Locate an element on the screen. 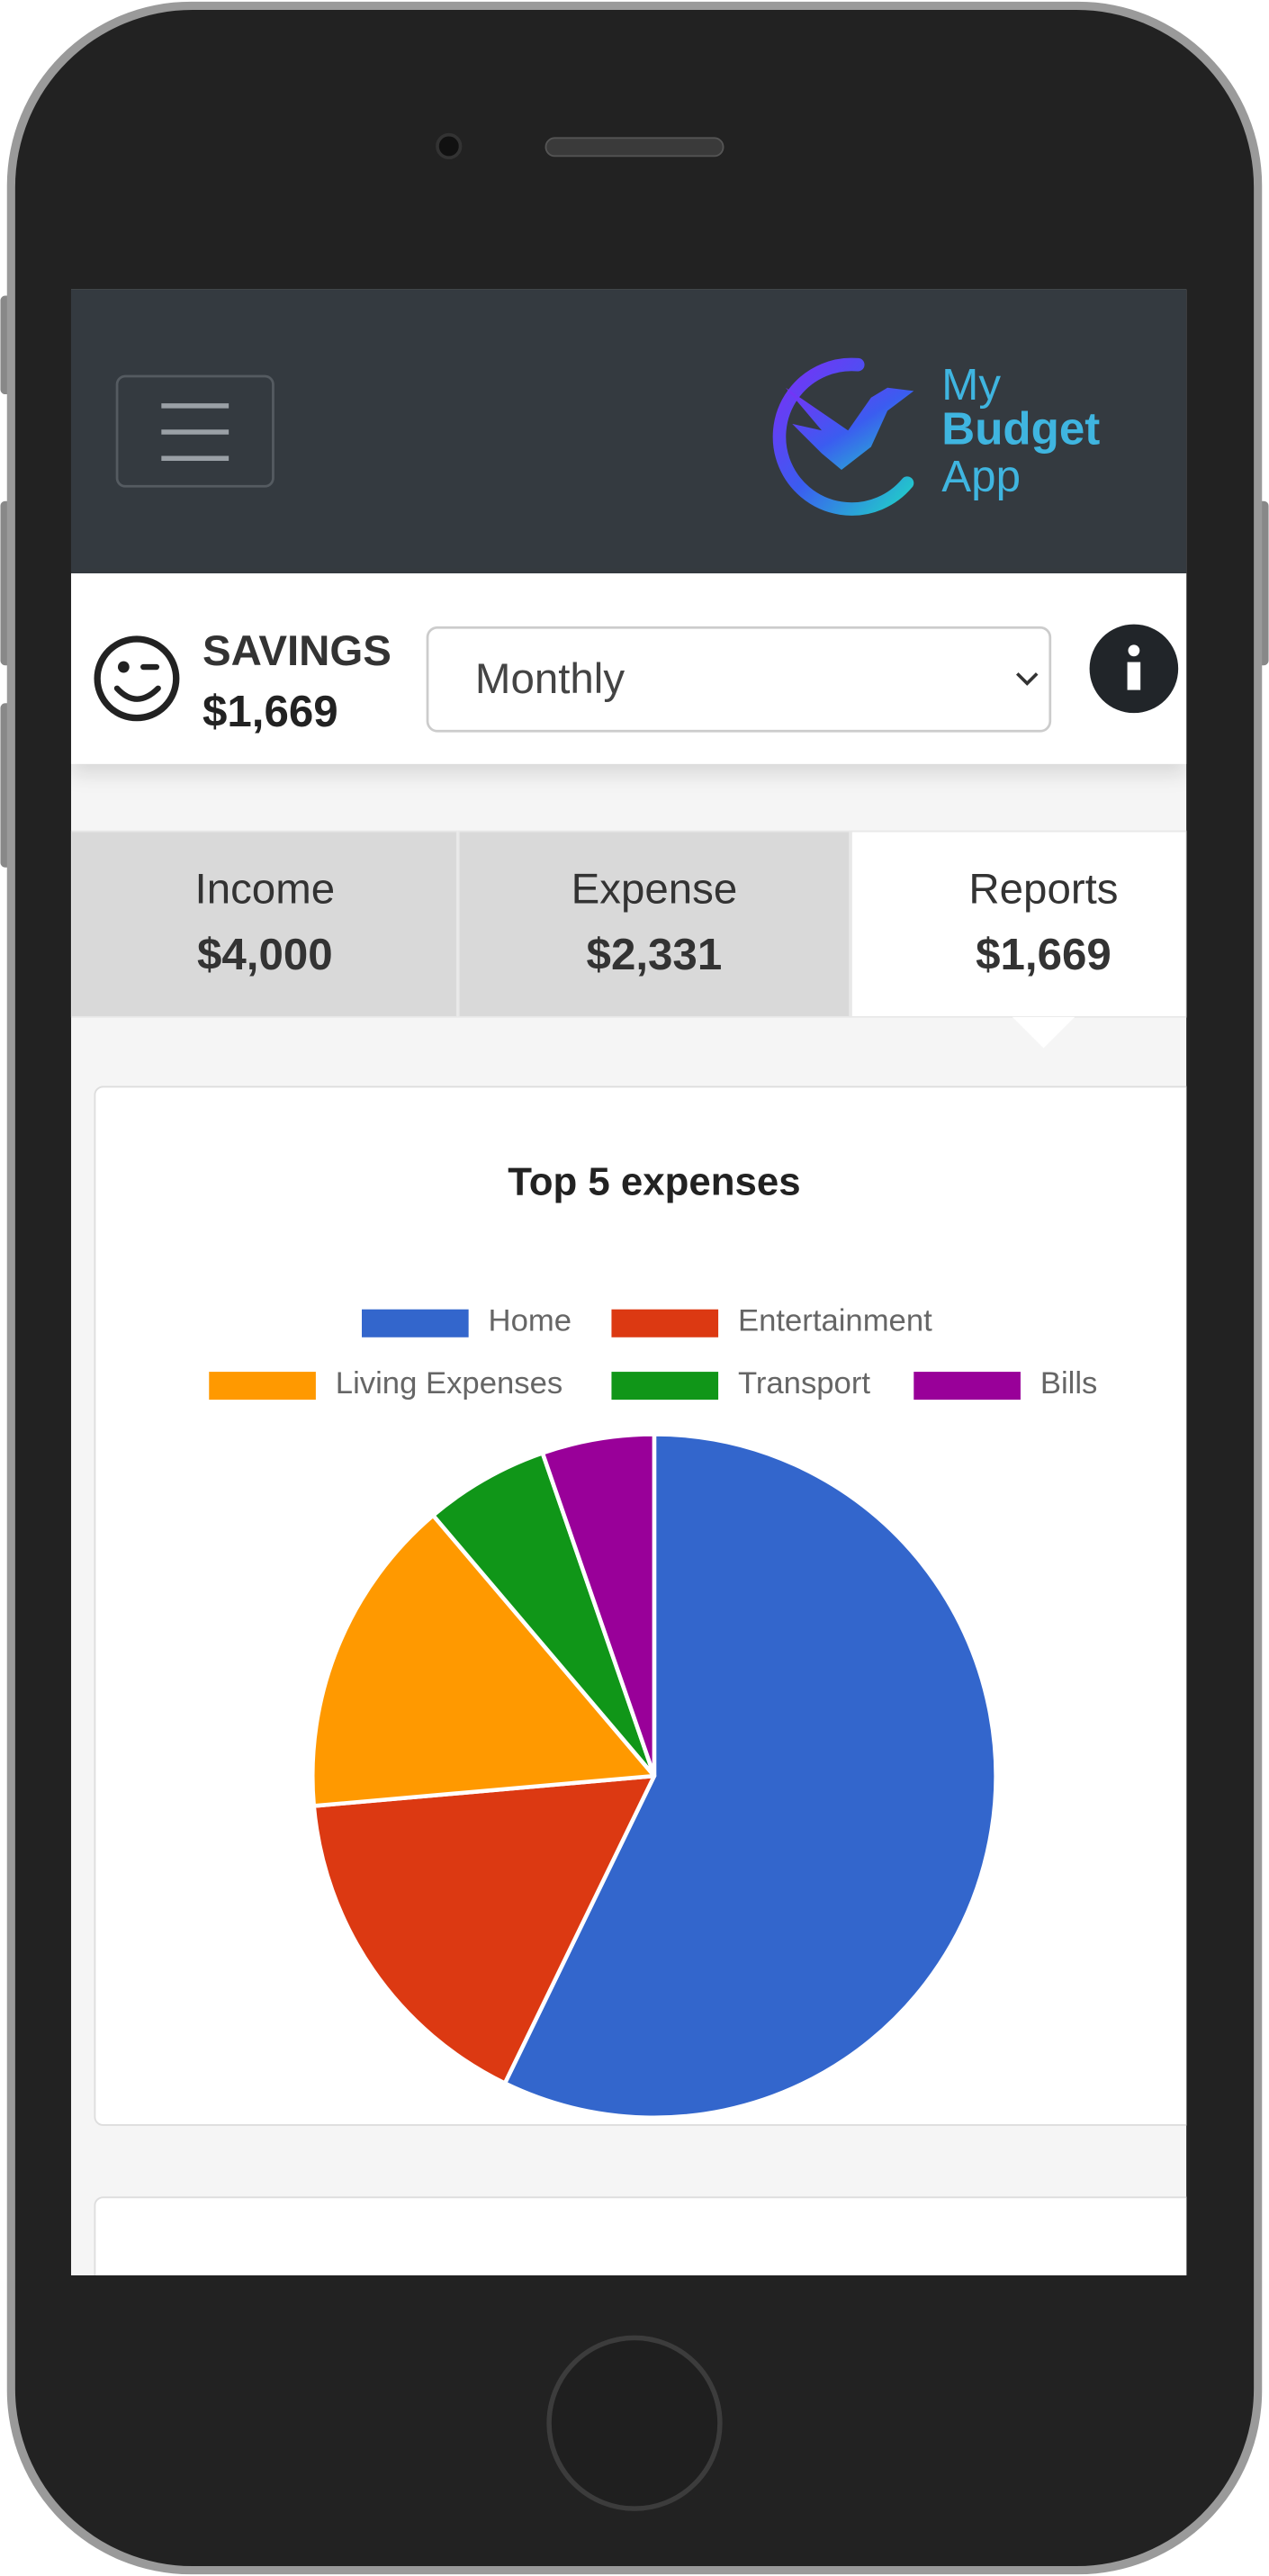 This screenshot has width=1269, height=2576. period-select: Monthly is located at coordinates (739, 679).